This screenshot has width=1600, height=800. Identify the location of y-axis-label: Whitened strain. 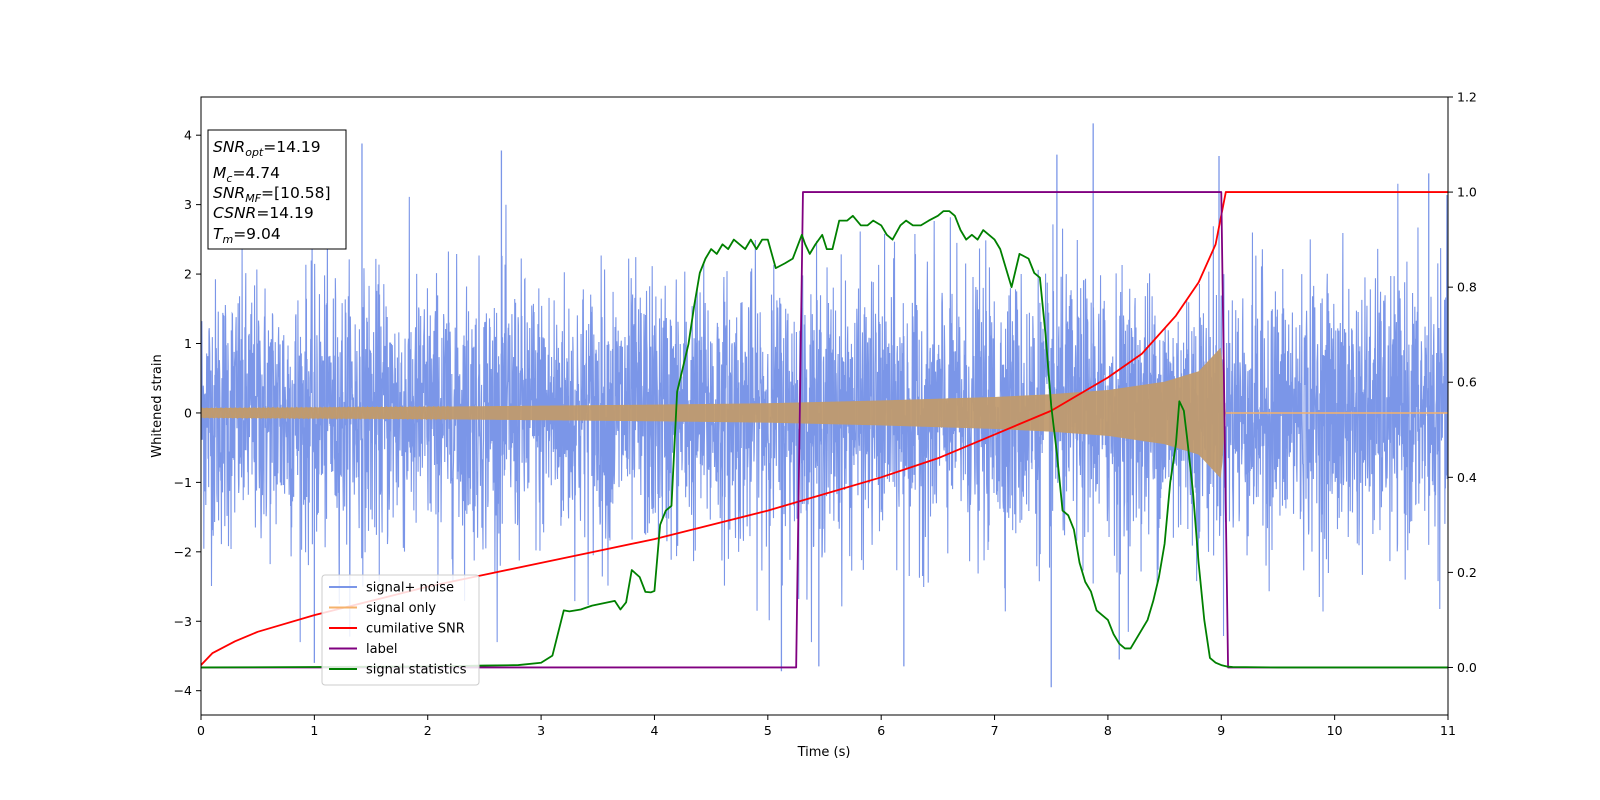
(157, 405).